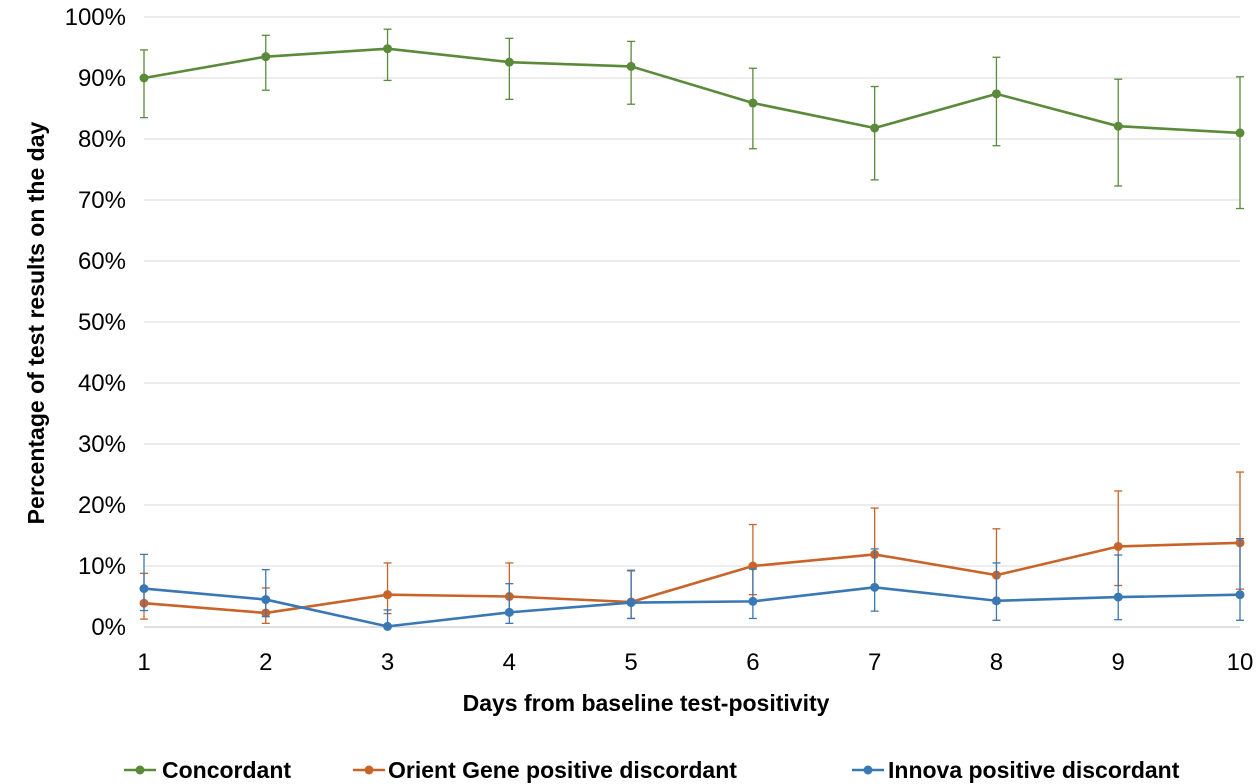 The height and width of the screenshot is (784, 1257). What do you see at coordinates (509, 662) in the screenshot?
I see `x-tick-label: 4` at bounding box center [509, 662].